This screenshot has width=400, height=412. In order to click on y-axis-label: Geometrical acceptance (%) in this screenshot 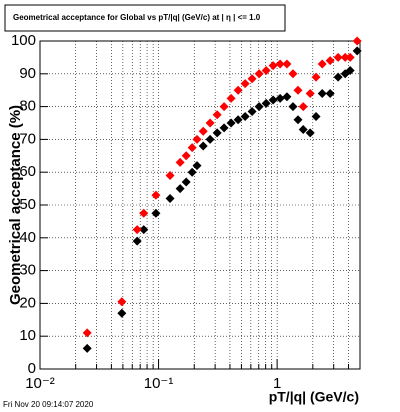, I will do `click(15, 205)`.